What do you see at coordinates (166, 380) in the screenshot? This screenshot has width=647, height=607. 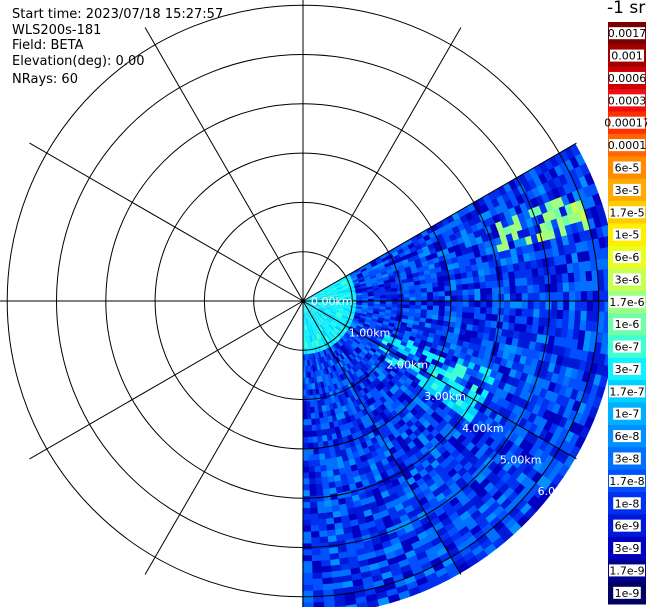 I see `azimuth-spoke` at bounding box center [166, 380].